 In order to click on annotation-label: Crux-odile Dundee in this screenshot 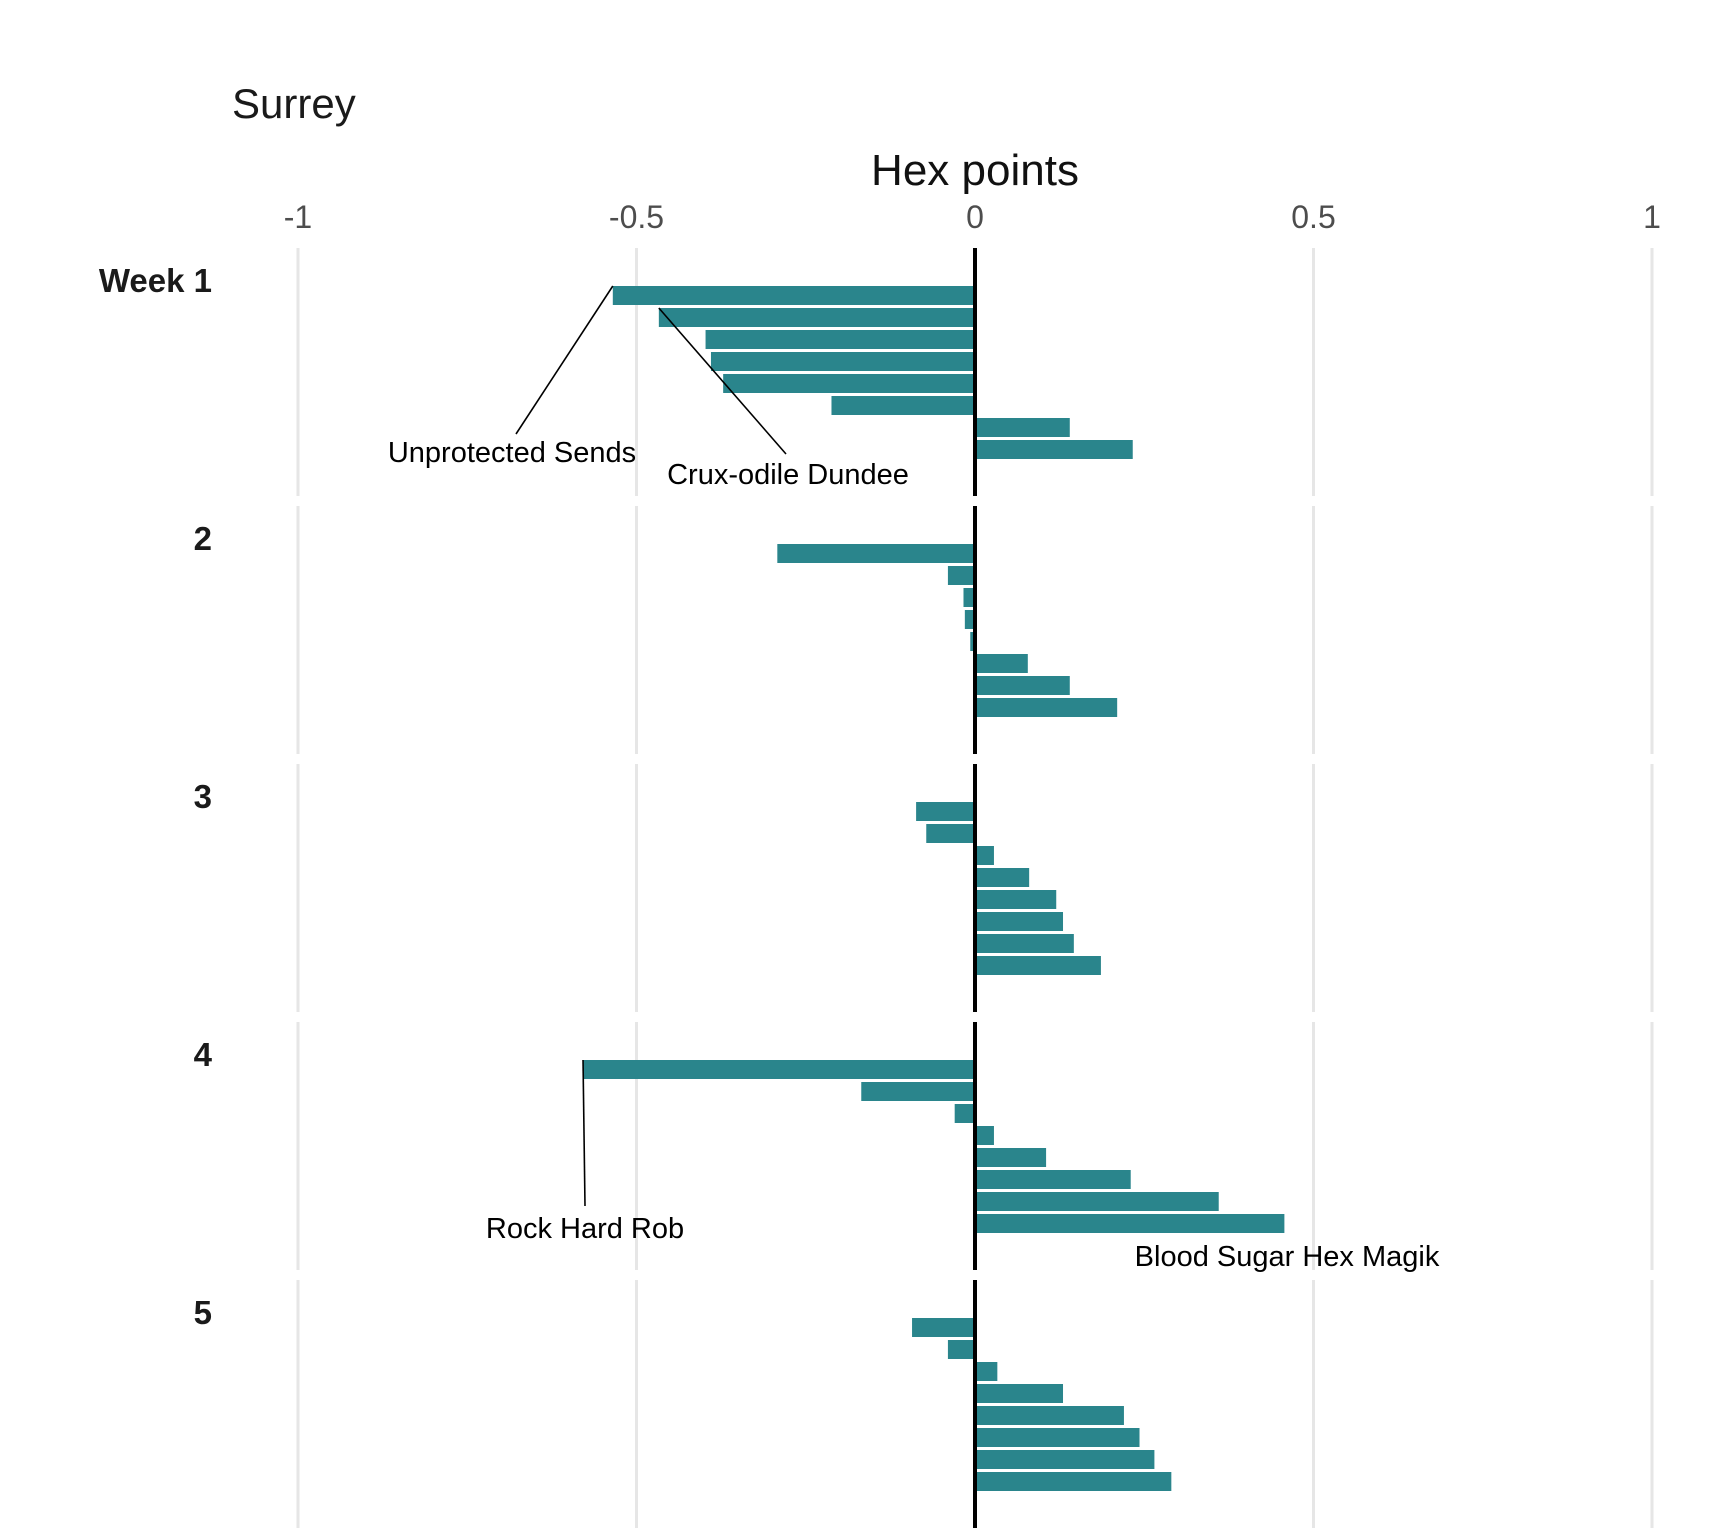, I will do `click(788, 475)`.